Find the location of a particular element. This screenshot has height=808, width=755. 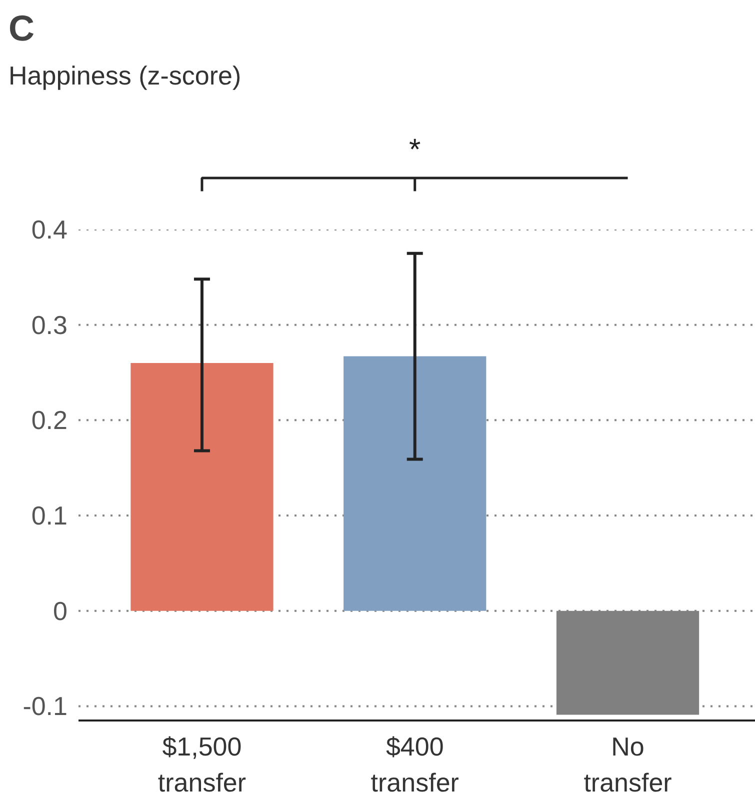

y-tick-label: 0.2 is located at coordinates (49, 420).